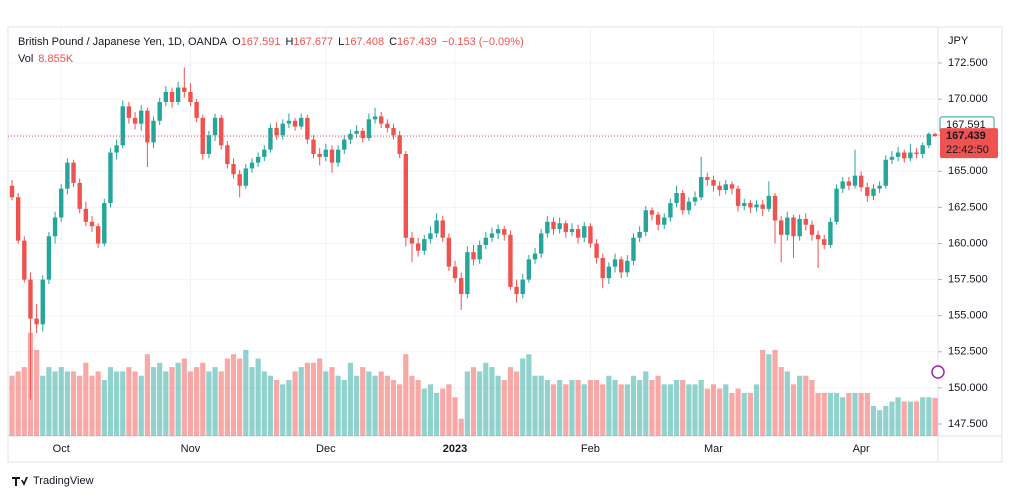 The image size is (1012, 498). I want to click on volume-label: Vol, so click(26, 59).